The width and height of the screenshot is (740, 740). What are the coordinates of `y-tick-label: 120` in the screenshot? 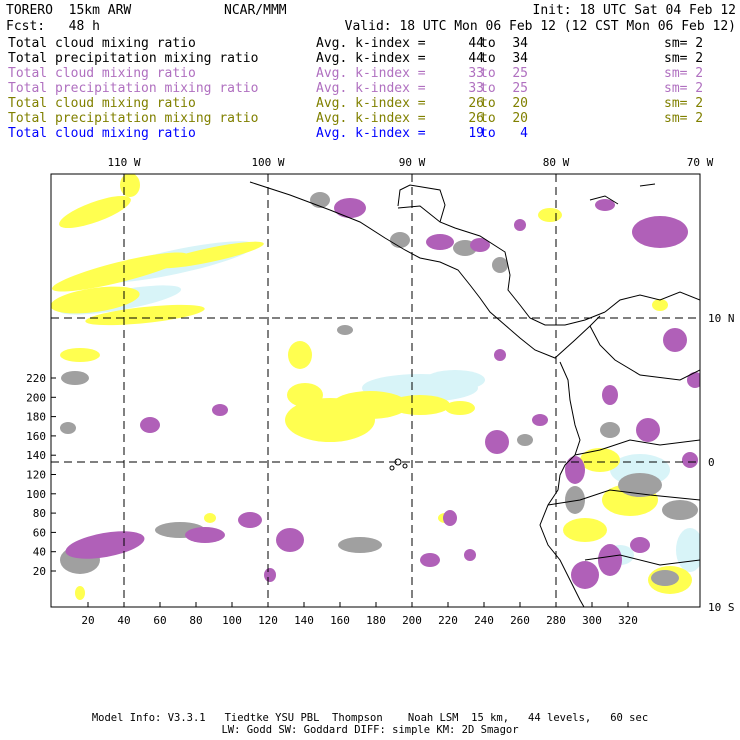 It's located at (36, 475).